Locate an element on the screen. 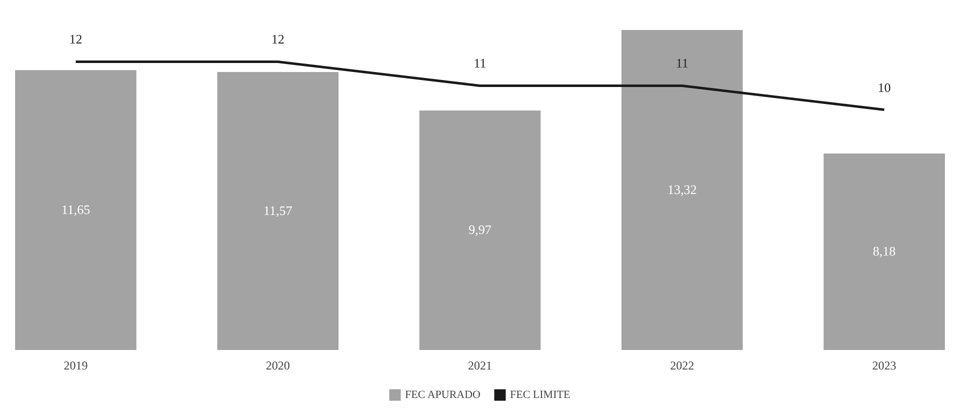 Image resolution: width=960 pixels, height=408 pixels. x-tick-label: 2023 is located at coordinates (884, 365).